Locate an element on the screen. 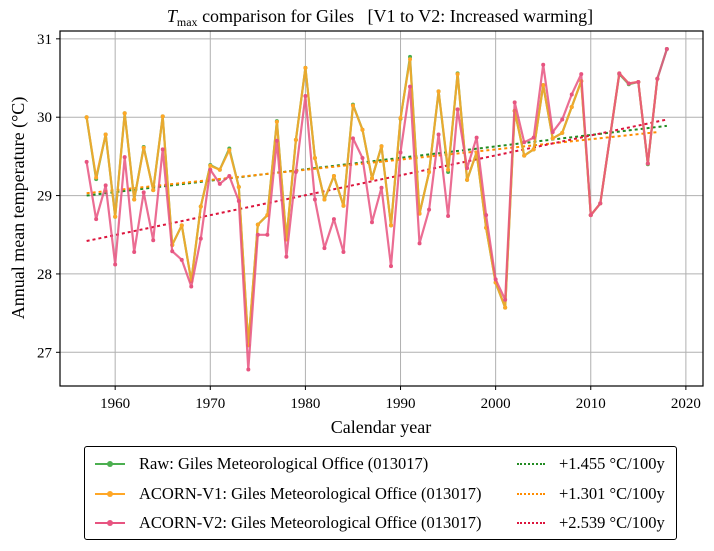 This screenshot has height=551, width=714. y-tick-label: 31 is located at coordinates (44, 40).